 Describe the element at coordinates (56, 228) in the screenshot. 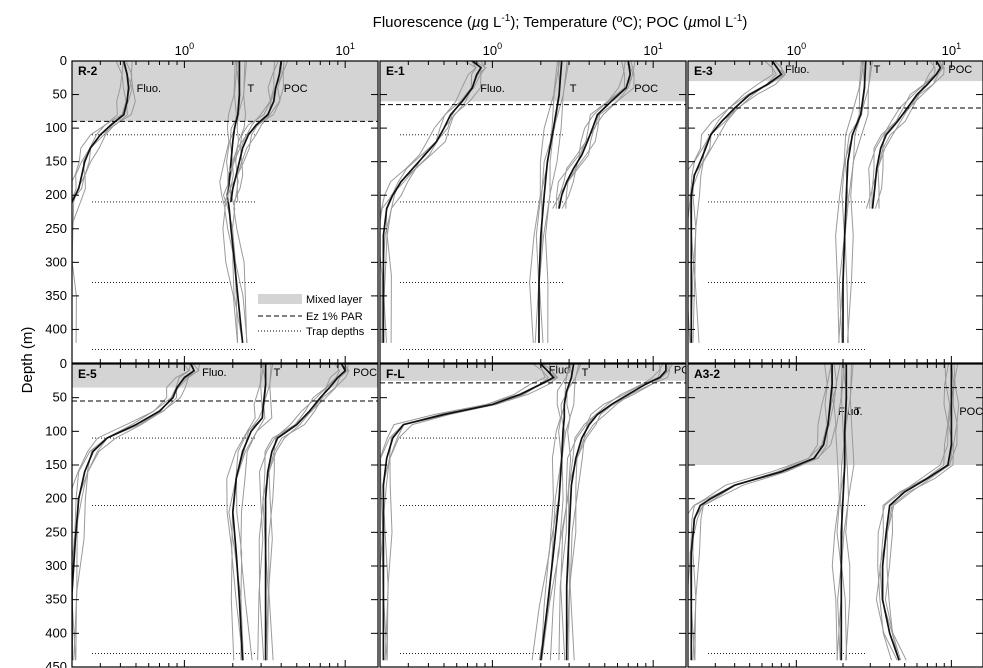

I see `y-tick-label: 250` at that location.